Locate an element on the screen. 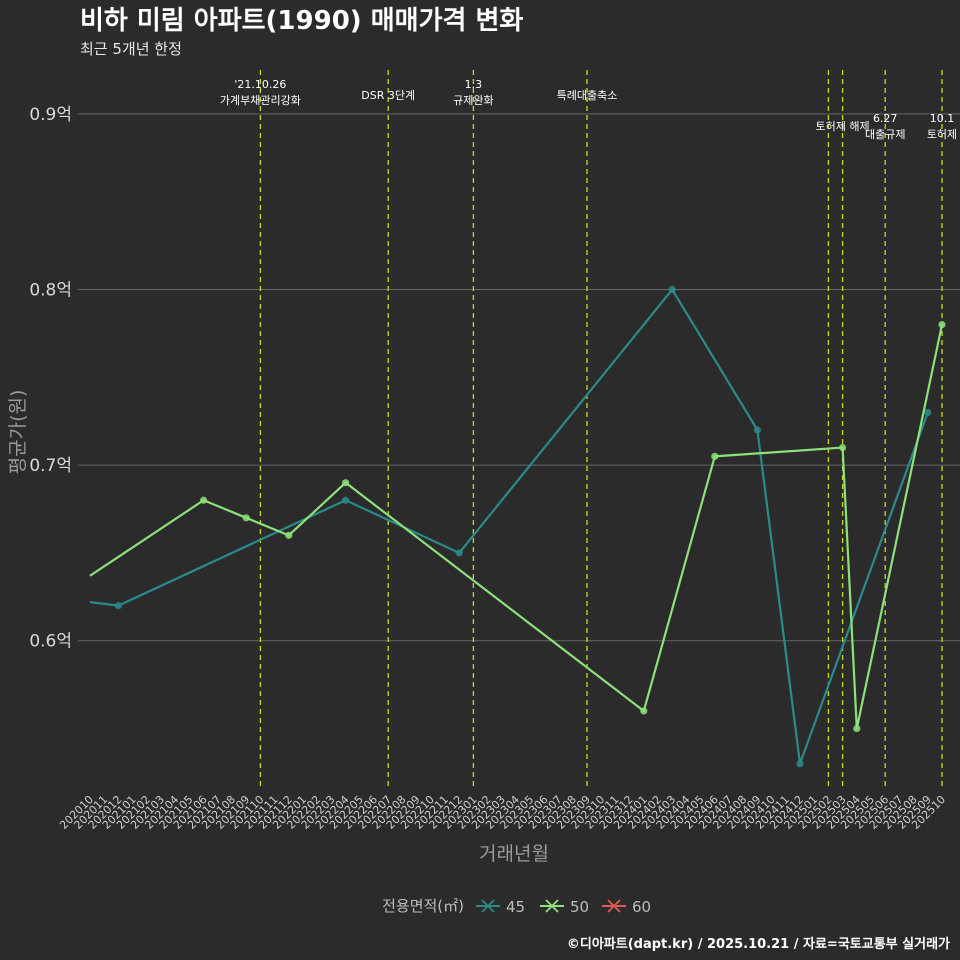 The image size is (960, 960). y-tick-label: 0.6억 is located at coordinates (50, 642).